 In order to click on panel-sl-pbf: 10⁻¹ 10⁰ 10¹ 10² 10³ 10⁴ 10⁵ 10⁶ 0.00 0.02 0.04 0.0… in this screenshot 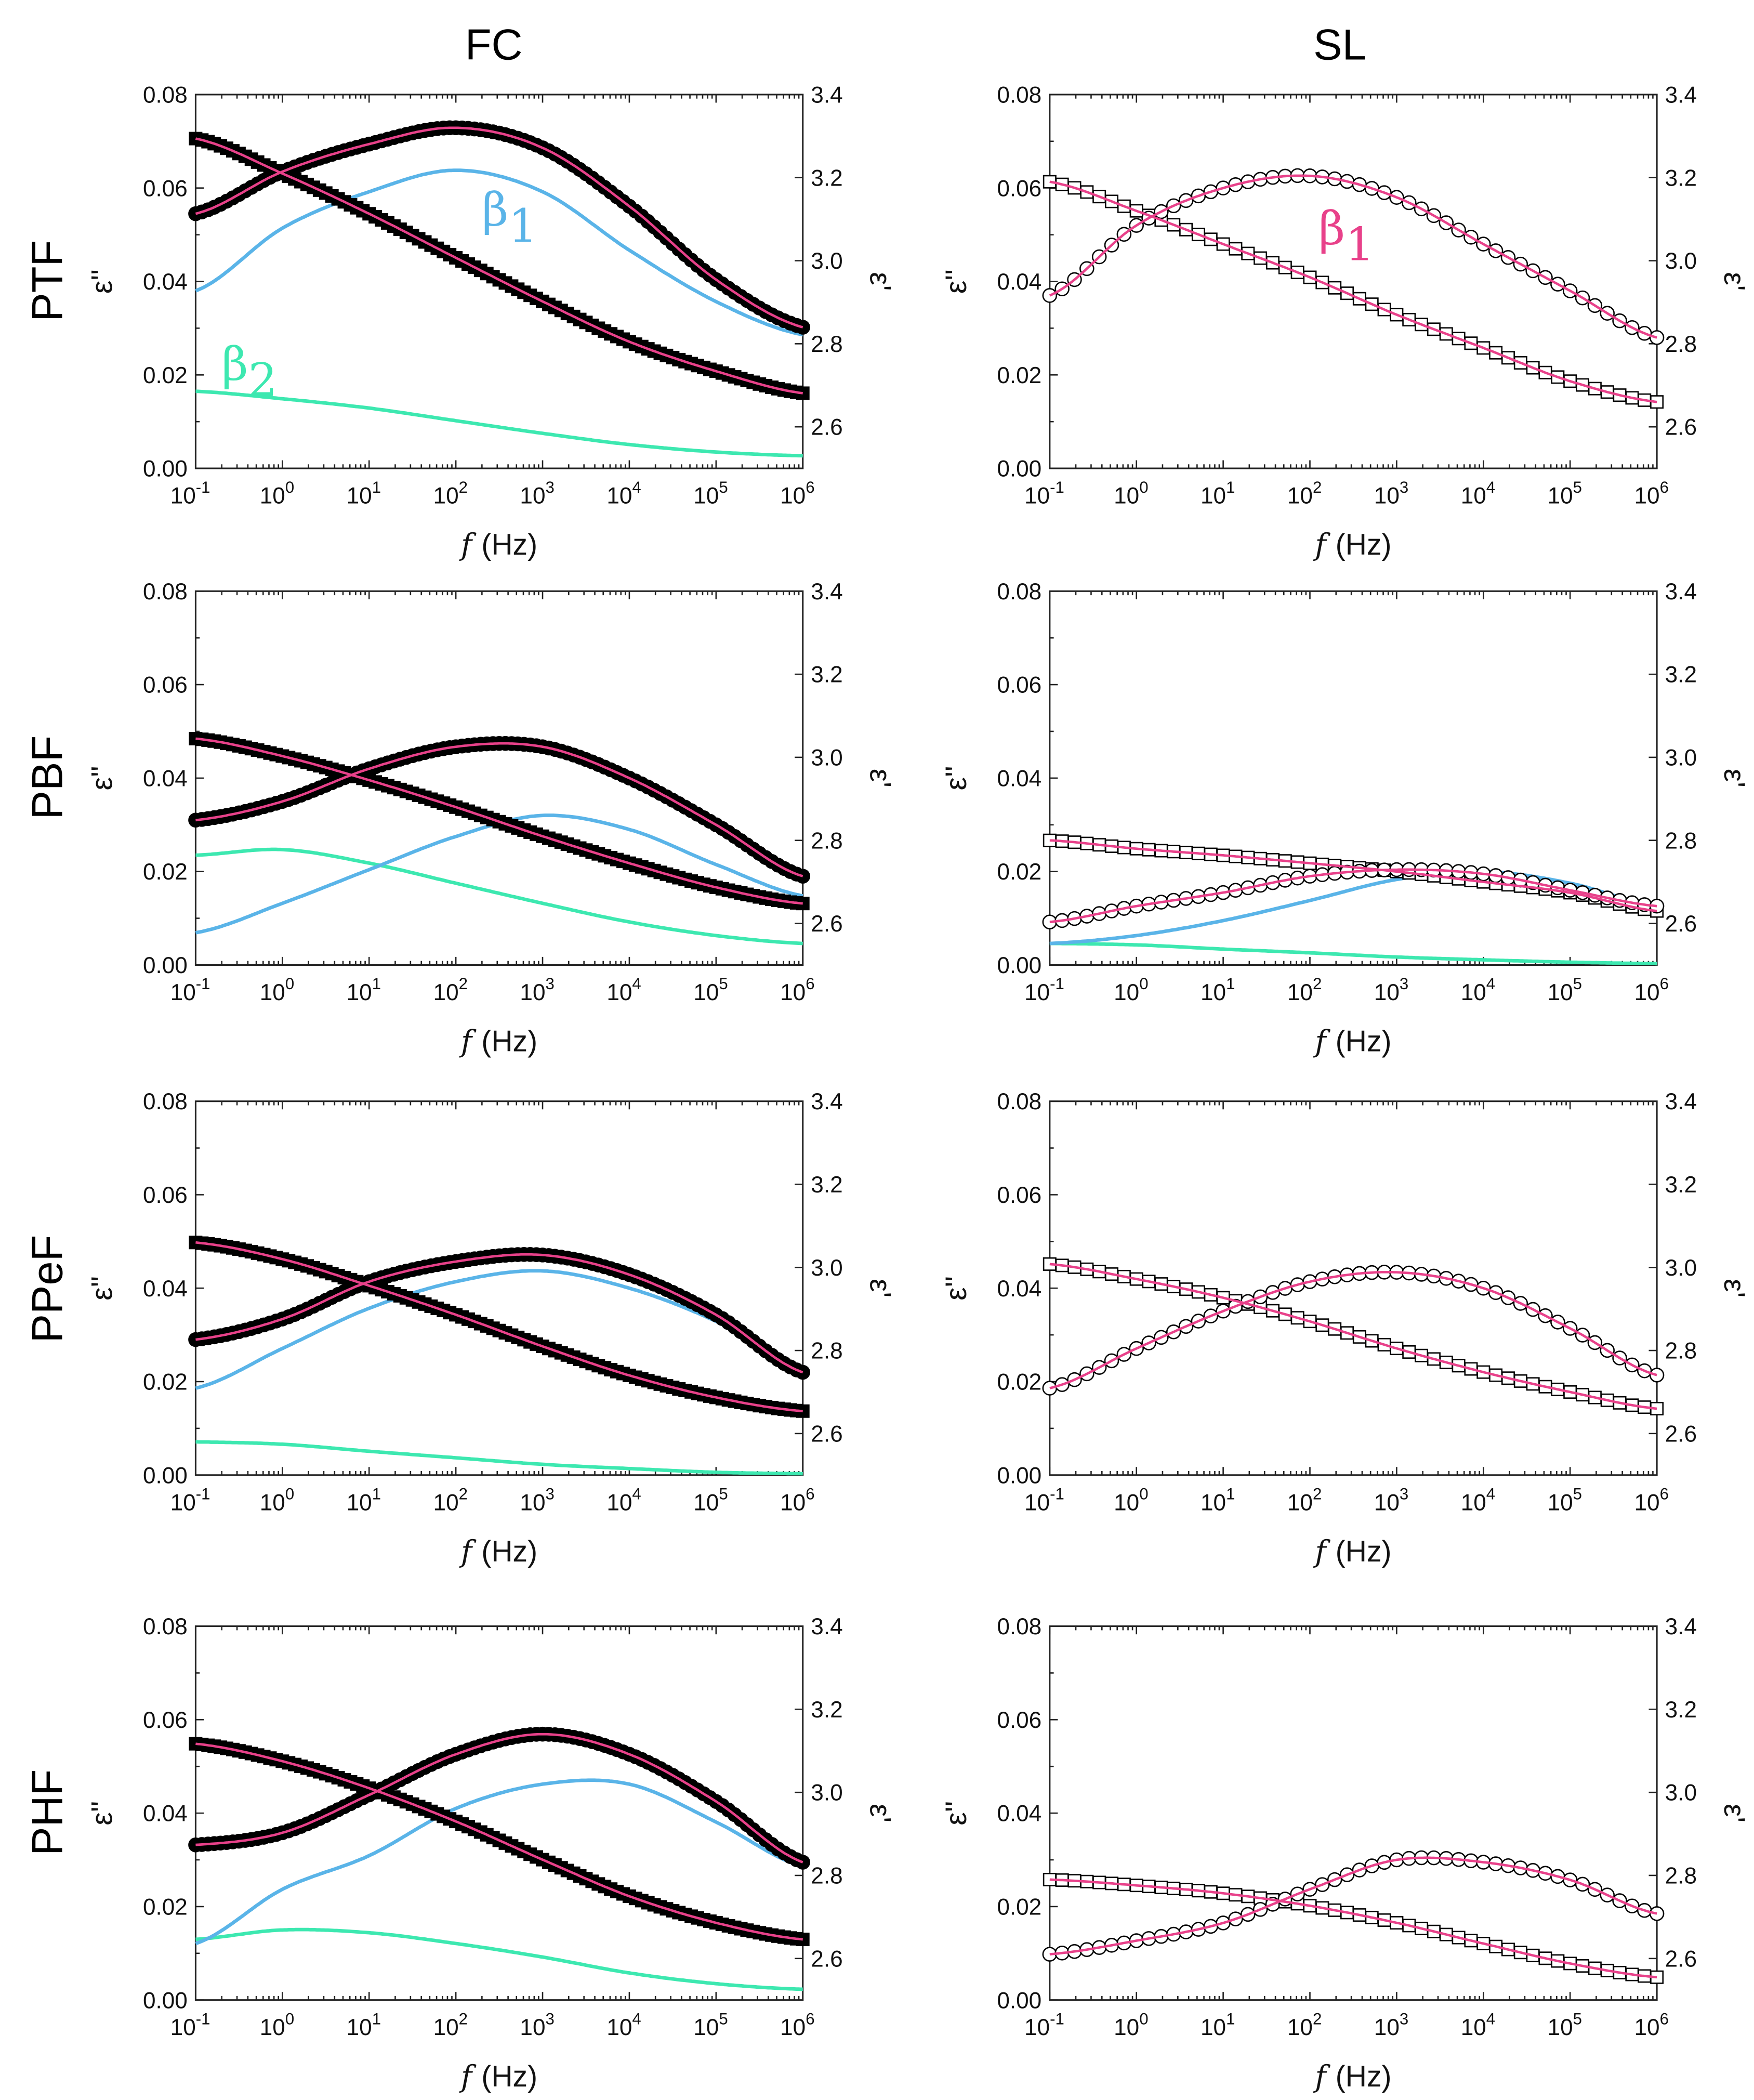, I will do `click(1345, 819)`.